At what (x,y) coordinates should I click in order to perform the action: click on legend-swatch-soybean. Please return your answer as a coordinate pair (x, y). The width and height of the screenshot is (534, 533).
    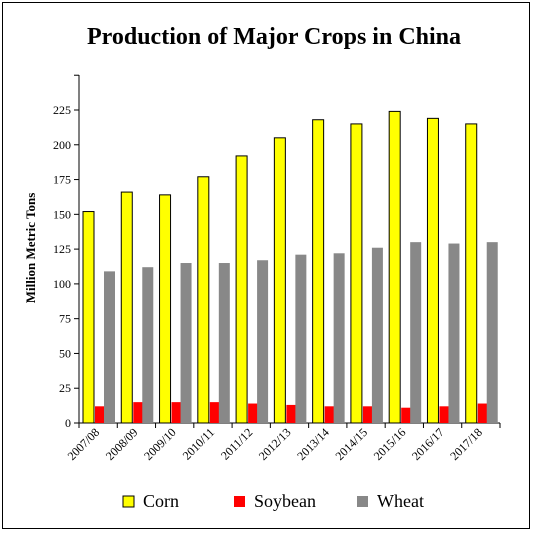
    Looking at the image, I should click on (239, 501).